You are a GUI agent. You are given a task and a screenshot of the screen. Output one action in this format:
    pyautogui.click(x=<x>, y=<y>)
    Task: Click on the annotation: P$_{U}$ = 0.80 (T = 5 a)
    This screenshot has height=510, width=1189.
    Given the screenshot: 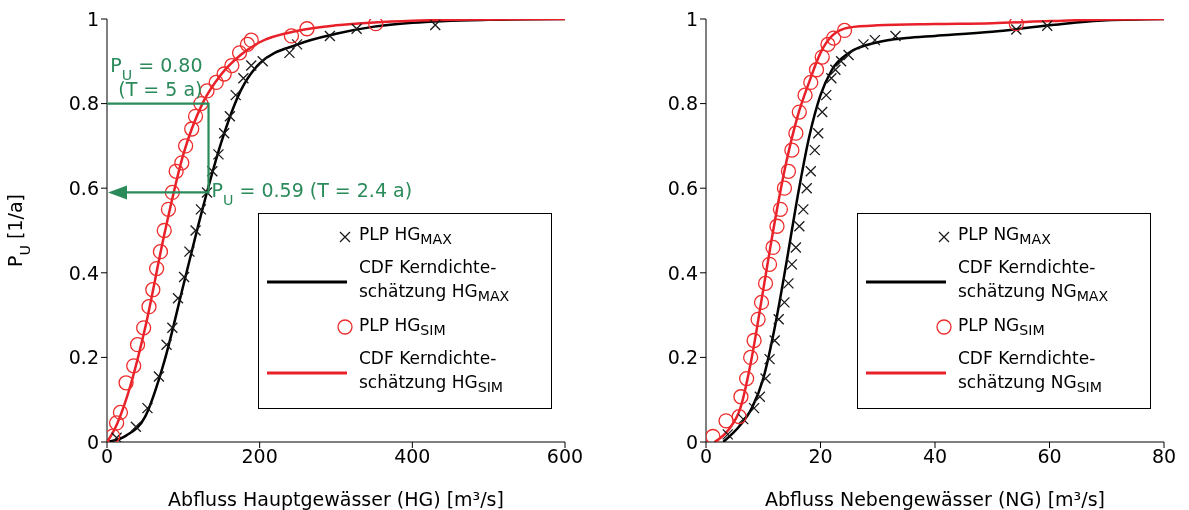 What is the action you would take?
    pyautogui.click(x=156, y=76)
    